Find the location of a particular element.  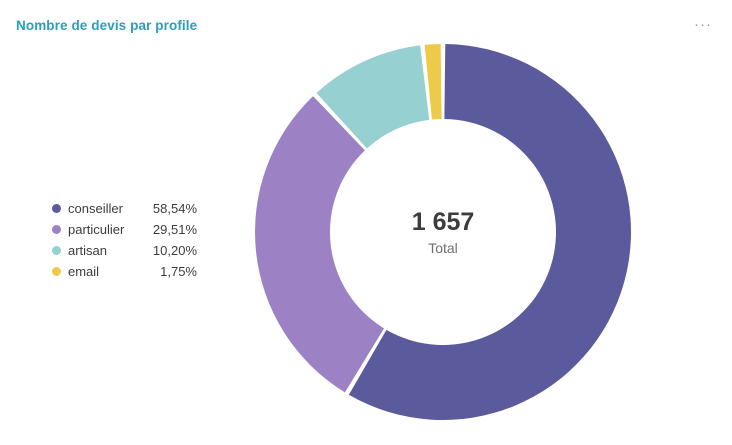

legend-value: 29,51% is located at coordinates (174, 229).